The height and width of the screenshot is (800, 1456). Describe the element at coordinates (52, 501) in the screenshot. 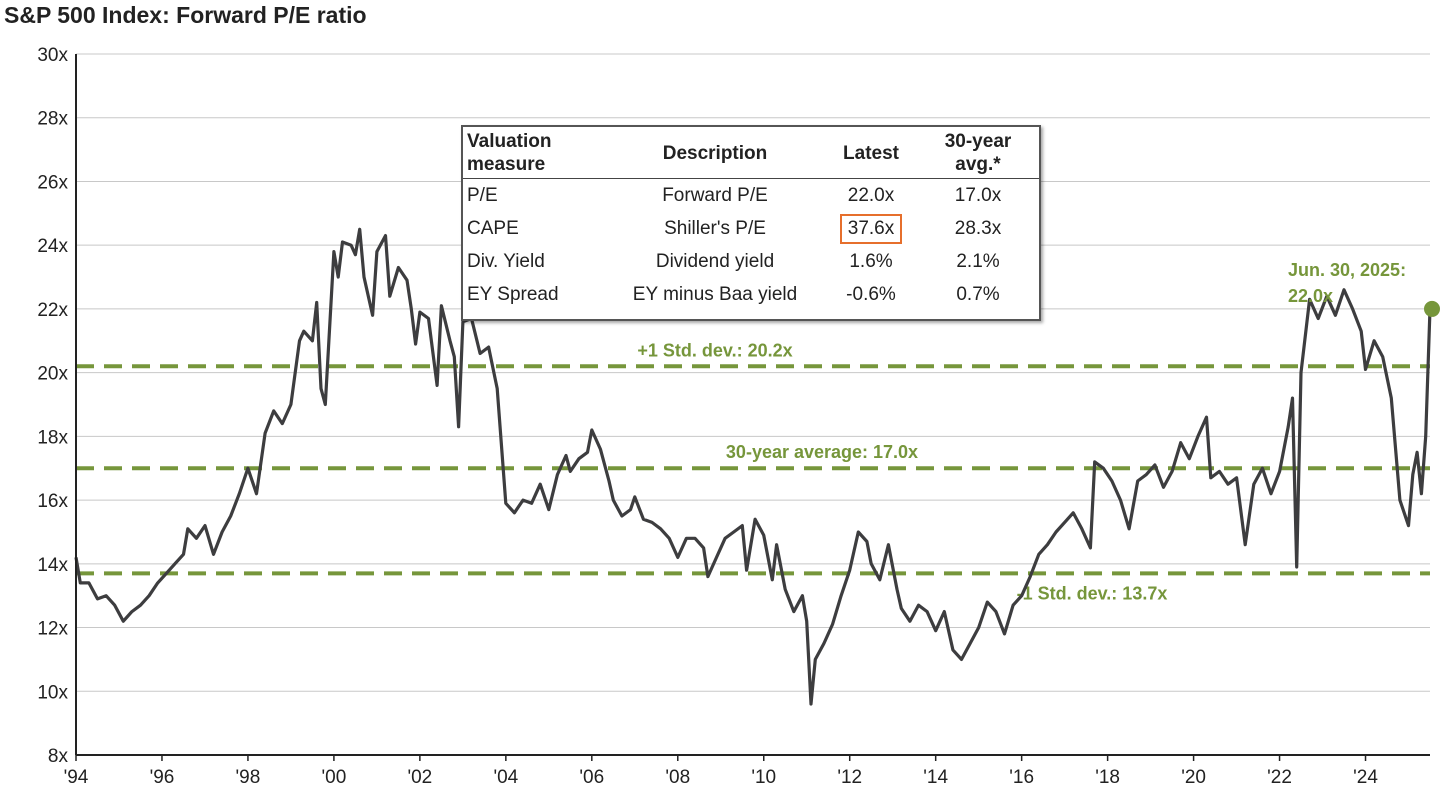

I see `y-tick-label: 16x` at that location.